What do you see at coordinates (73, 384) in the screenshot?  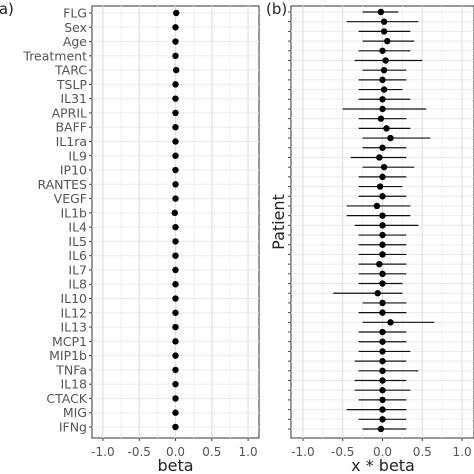 I see `y-tick-label: IL18` at bounding box center [73, 384].